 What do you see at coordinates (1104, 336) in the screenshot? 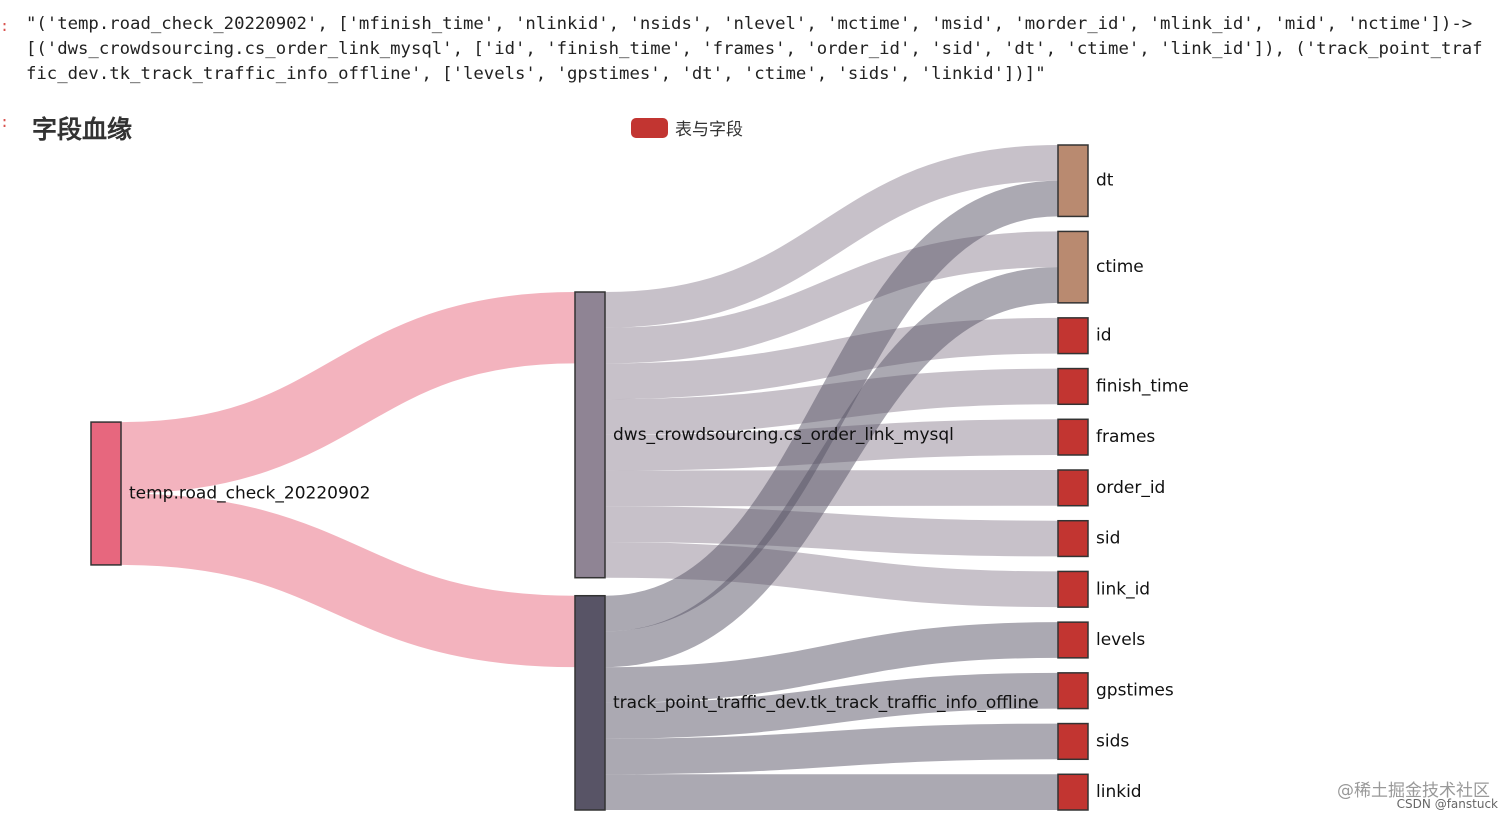
I see `sankey-node-label: id` at bounding box center [1104, 336].